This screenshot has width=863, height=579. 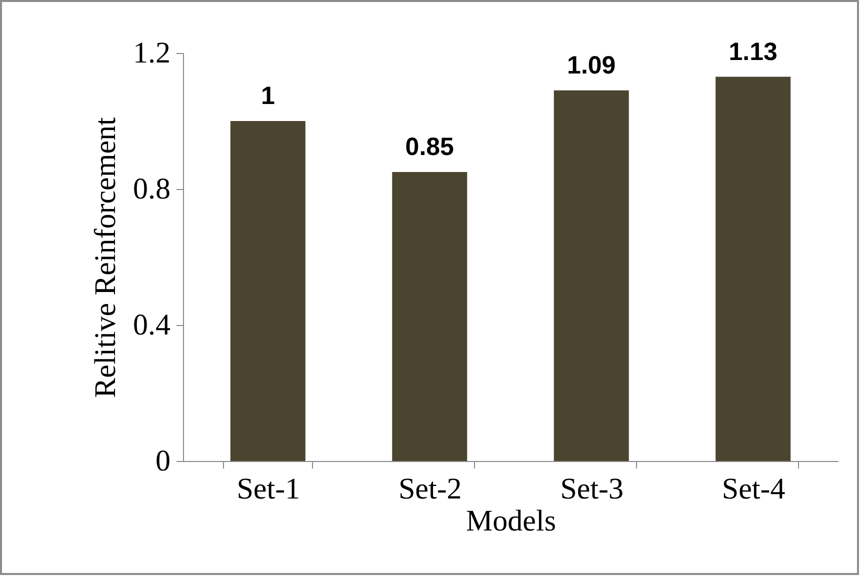 What do you see at coordinates (430, 489) in the screenshot?
I see `x-tick-label: Set-2` at bounding box center [430, 489].